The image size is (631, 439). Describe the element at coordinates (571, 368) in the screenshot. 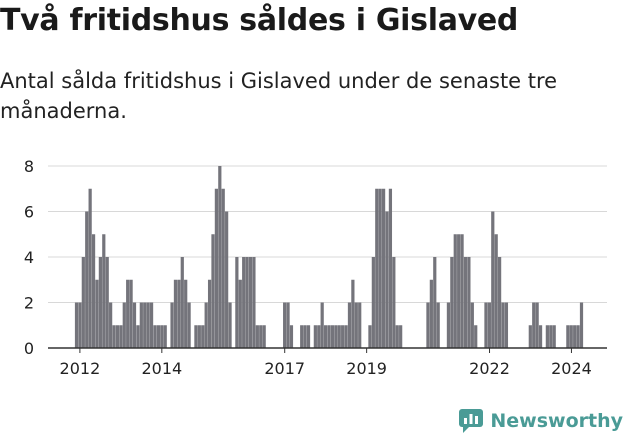

I see `x-tick-label: 2024` at that location.